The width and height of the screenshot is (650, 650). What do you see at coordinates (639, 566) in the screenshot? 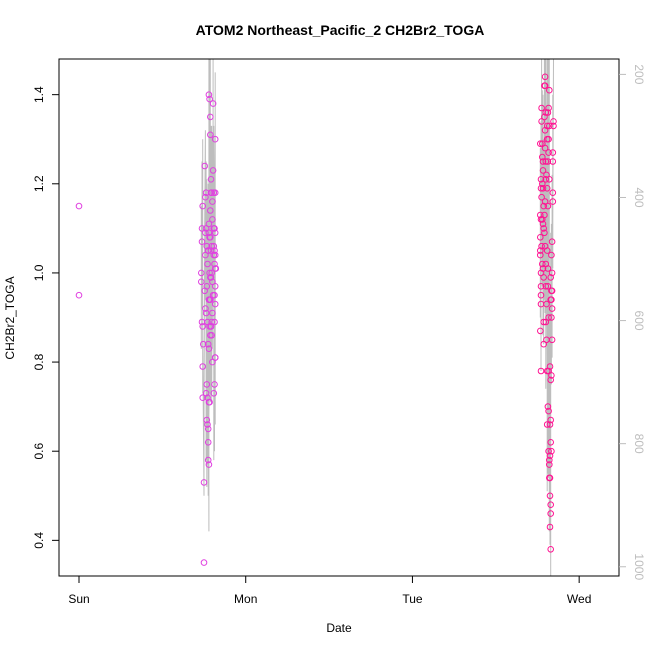
I see `right-tick-label: 1000` at bounding box center [639, 566].